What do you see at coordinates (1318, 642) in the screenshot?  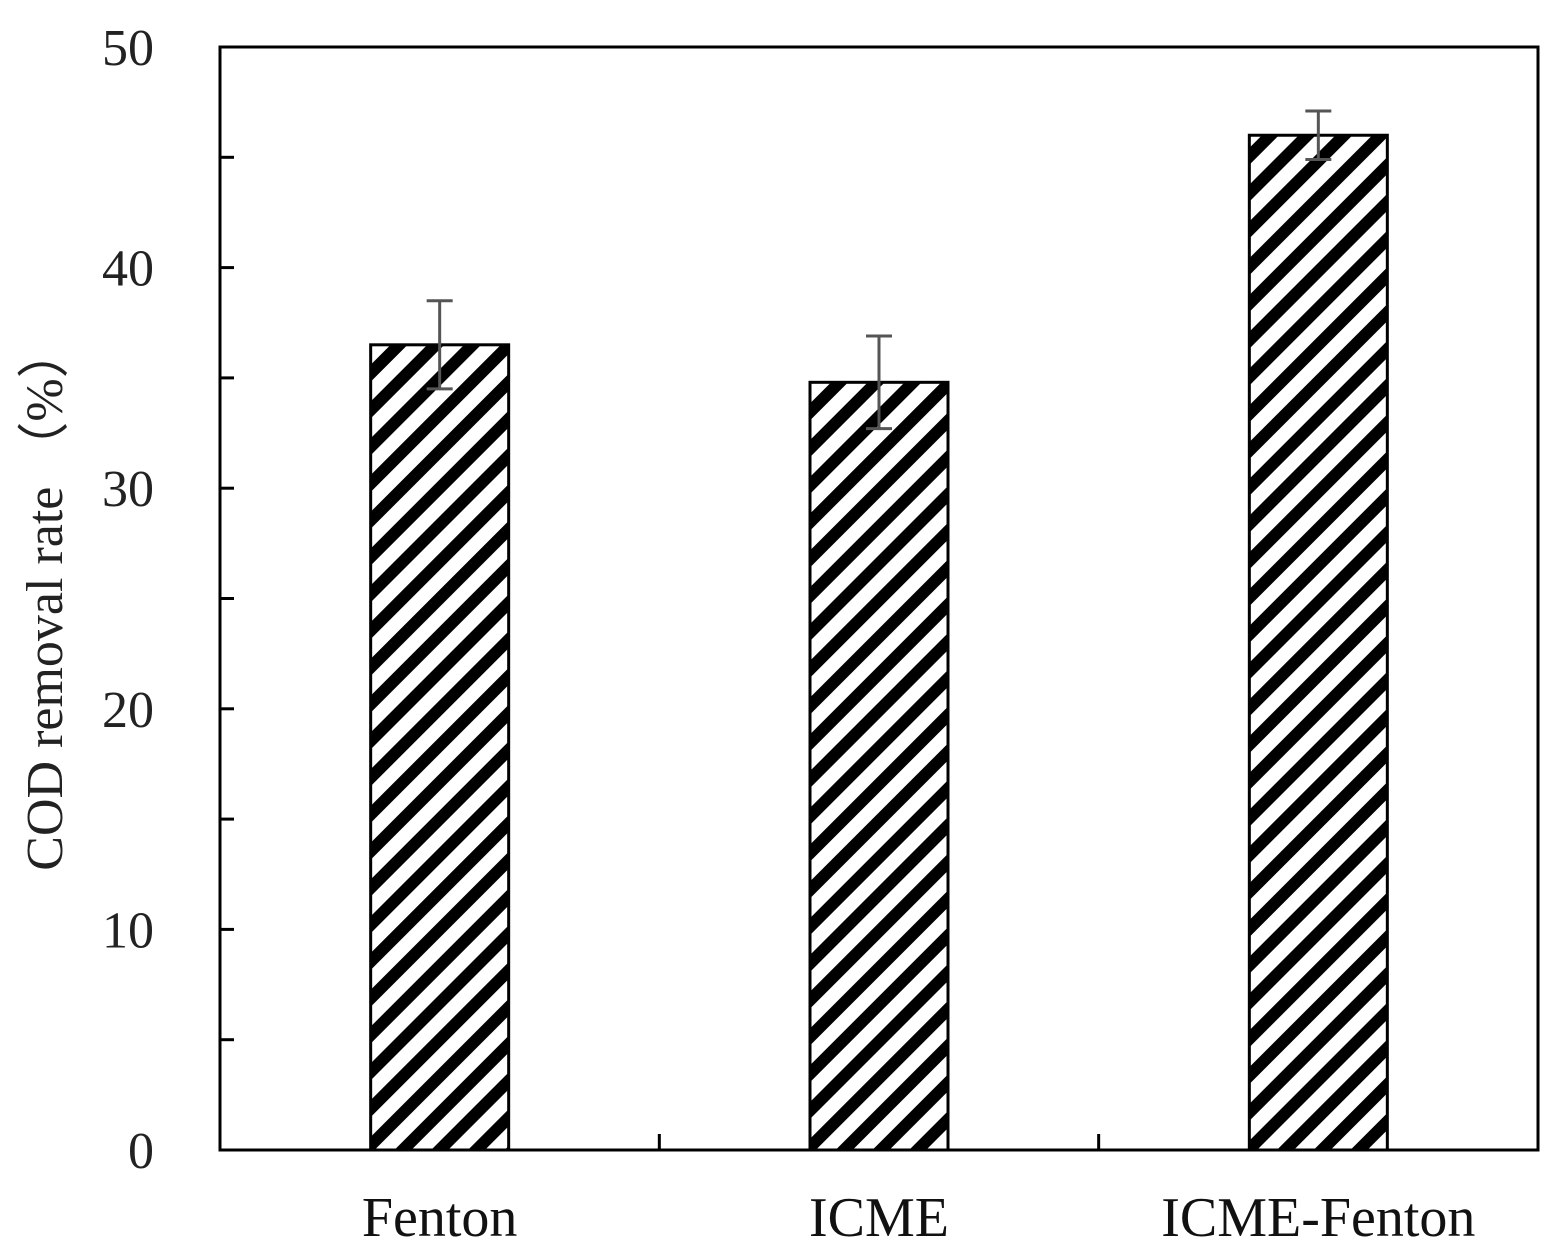 I see `bar-icme-fenton` at bounding box center [1318, 642].